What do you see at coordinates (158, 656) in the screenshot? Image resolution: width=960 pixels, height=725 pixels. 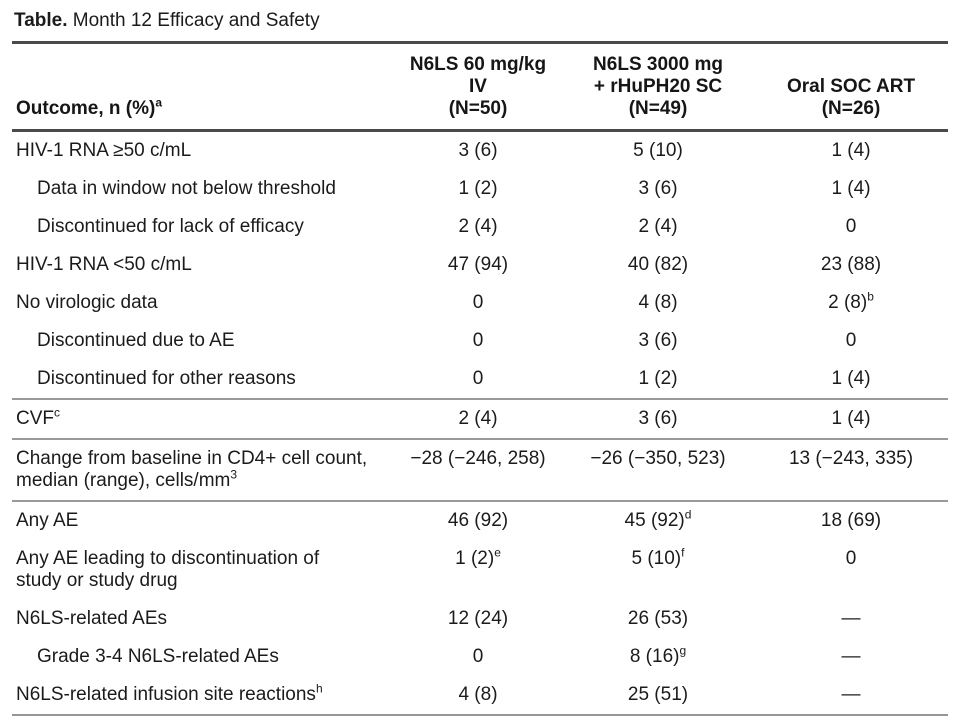 I see `row-label-text: Grade 3-4 N6LS-related AEs` at bounding box center [158, 656].